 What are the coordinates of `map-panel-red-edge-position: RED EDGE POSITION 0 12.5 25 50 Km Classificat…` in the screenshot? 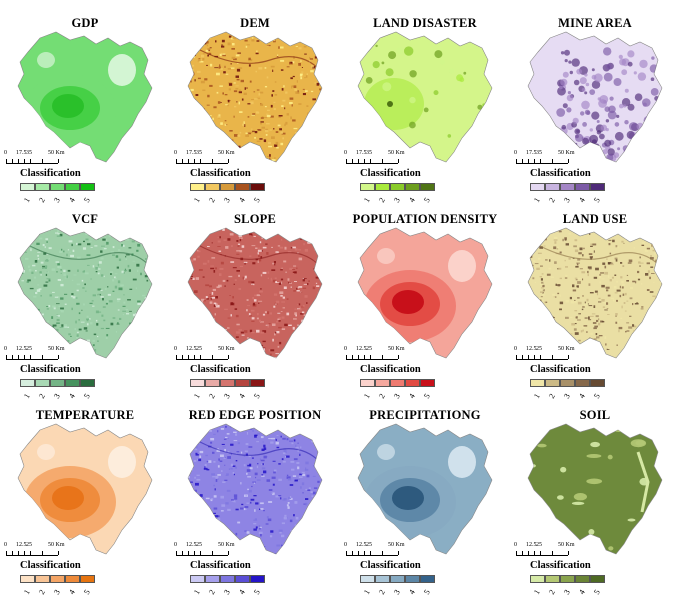 It's located at (255, 494).